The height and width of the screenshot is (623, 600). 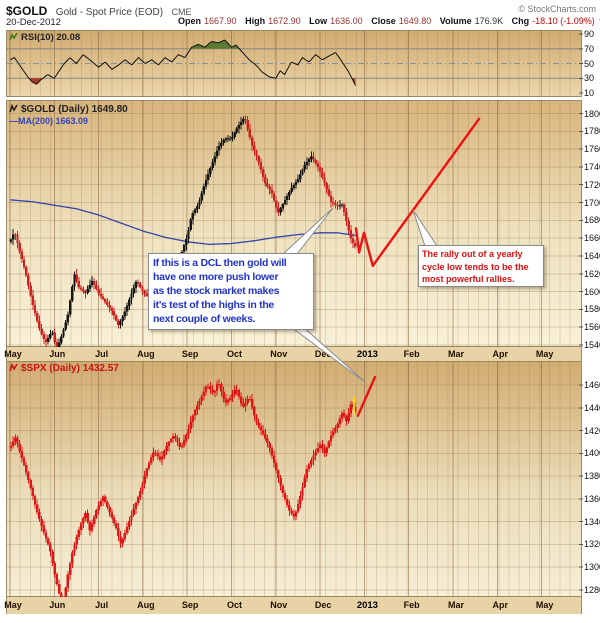 What do you see at coordinates (589, 63) in the screenshot?
I see `axis-label: 50` at bounding box center [589, 63].